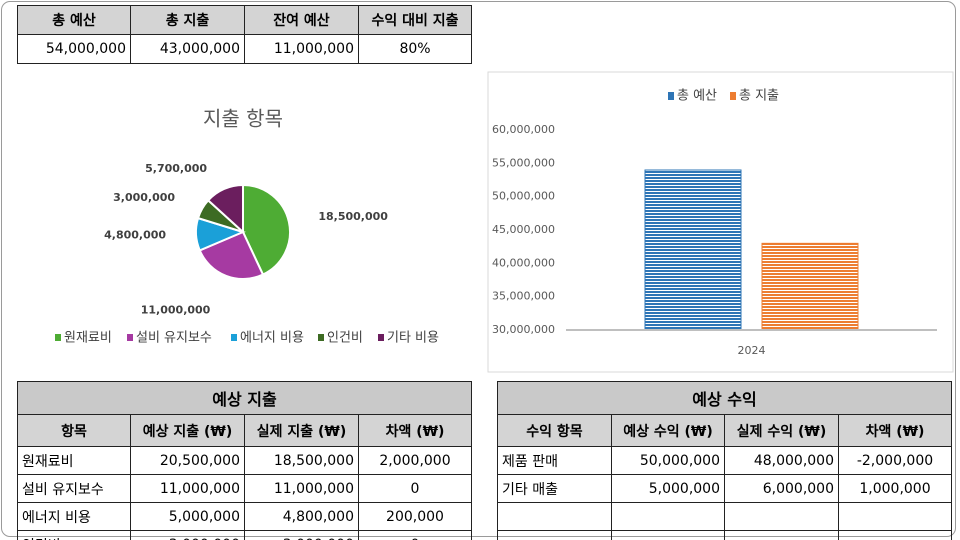 This screenshot has width=960, height=540. I want to click on legend-label: 총 지출, so click(759, 96).